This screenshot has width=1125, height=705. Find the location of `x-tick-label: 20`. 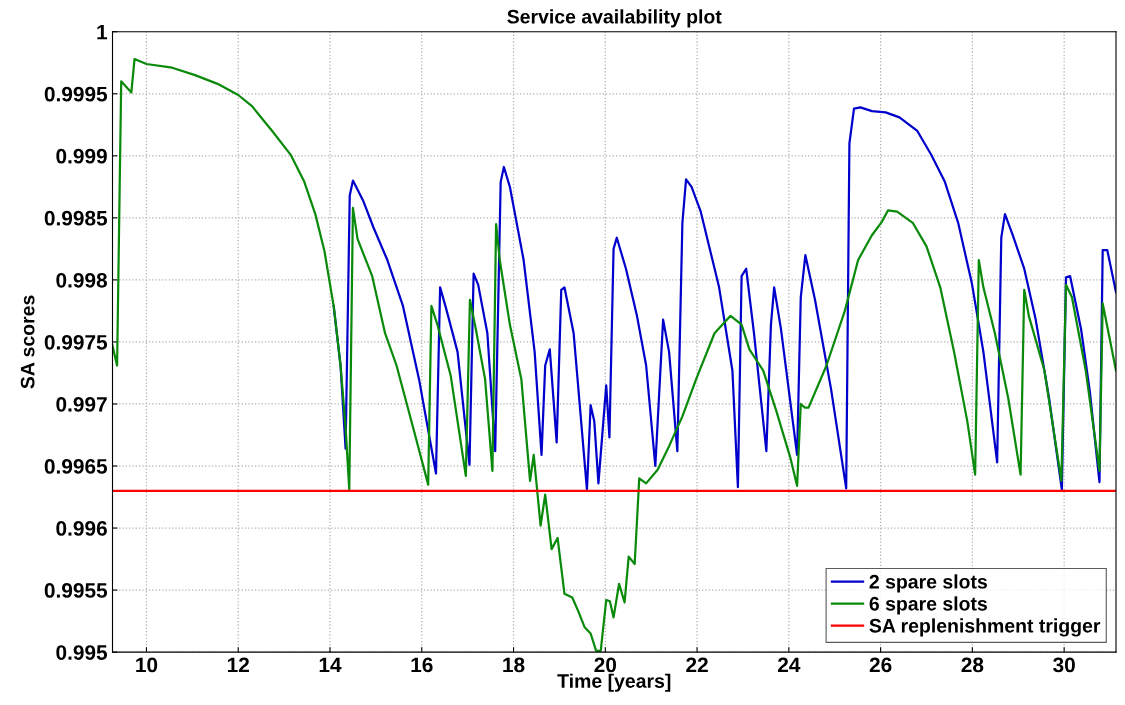

x-tick-label: 20 is located at coordinates (605, 665).